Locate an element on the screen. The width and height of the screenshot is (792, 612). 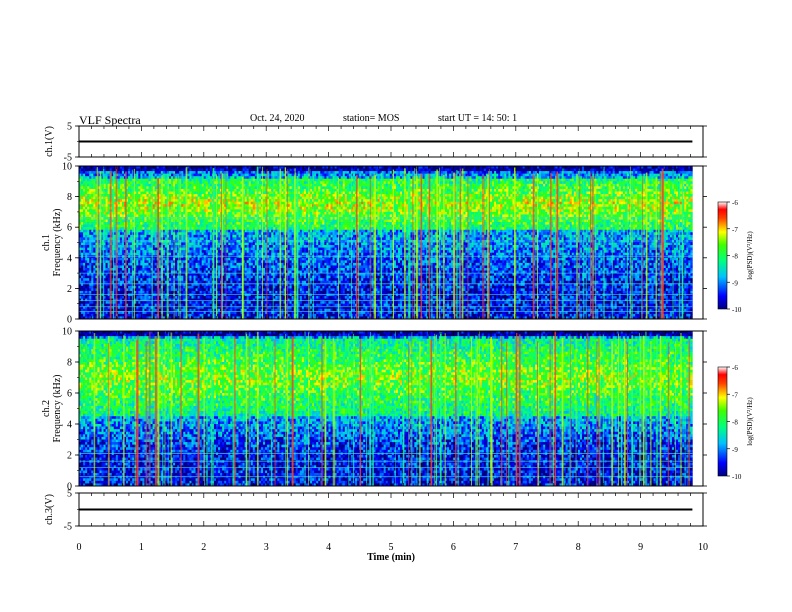
ch2-spectrogram-ylabel: ch.2 is located at coordinates (46, 408).